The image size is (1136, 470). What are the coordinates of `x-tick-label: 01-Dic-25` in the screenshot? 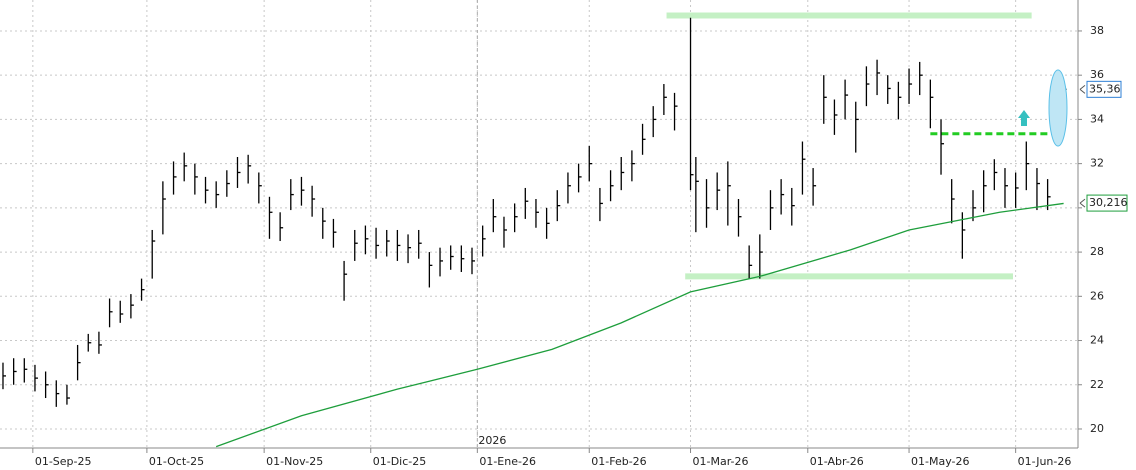 It's located at (400, 461).